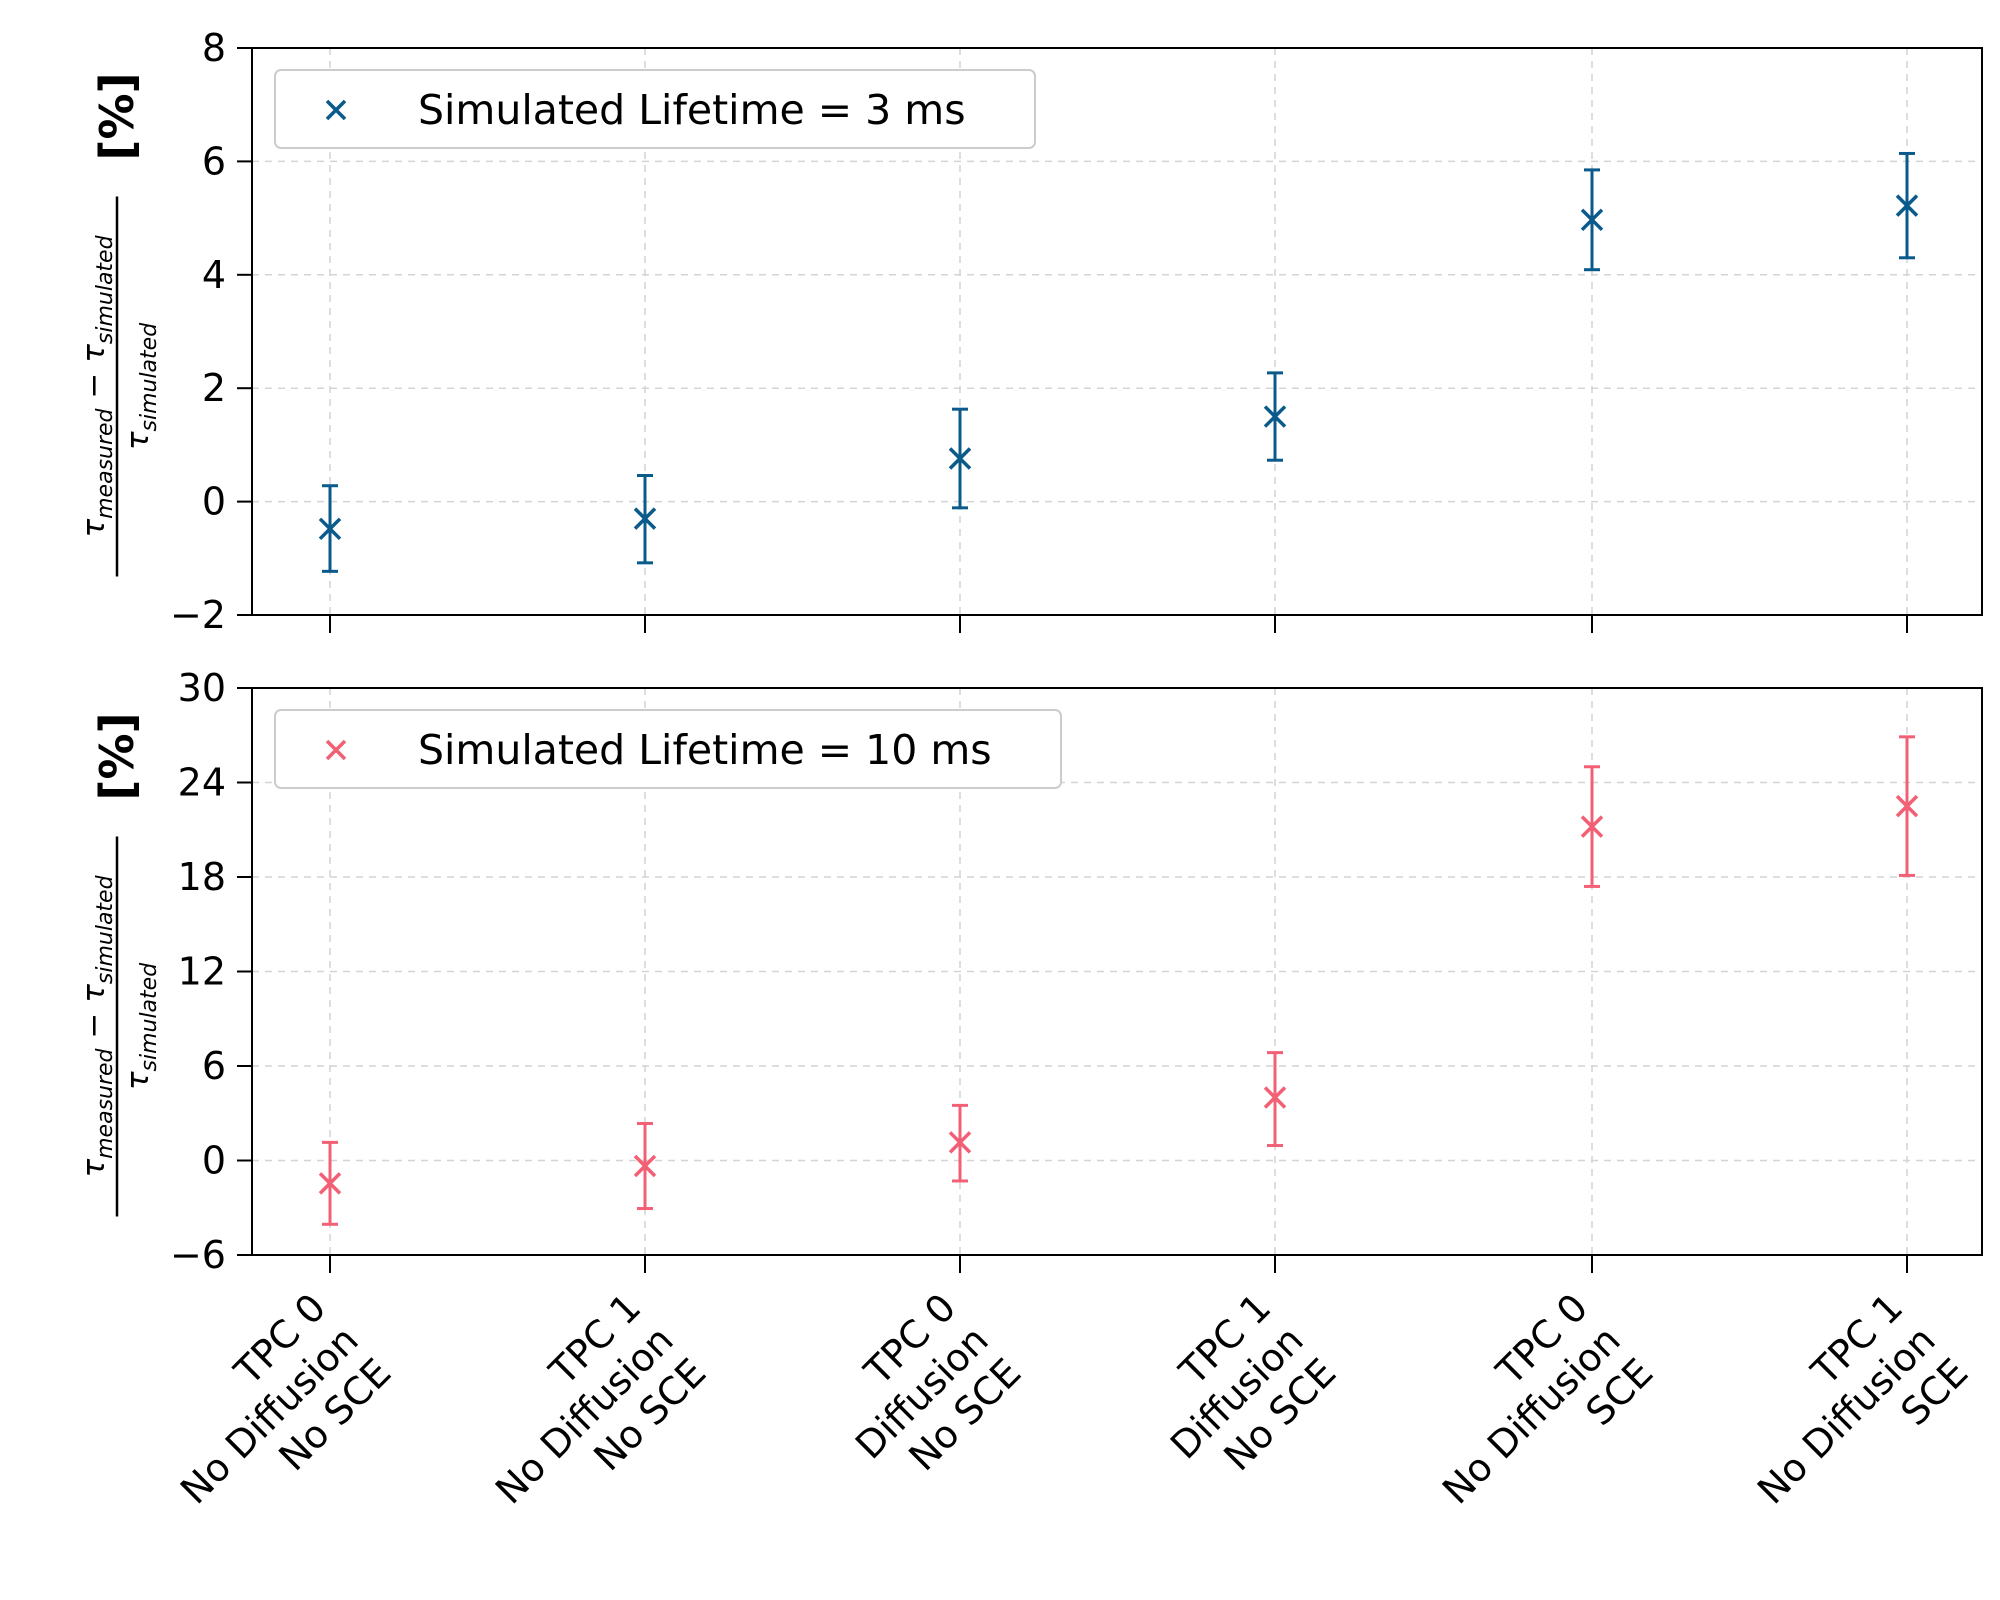 This screenshot has width=2000, height=1600. I want to click on legend: Simulated Lifetime = 3 ms, so click(655, 109).